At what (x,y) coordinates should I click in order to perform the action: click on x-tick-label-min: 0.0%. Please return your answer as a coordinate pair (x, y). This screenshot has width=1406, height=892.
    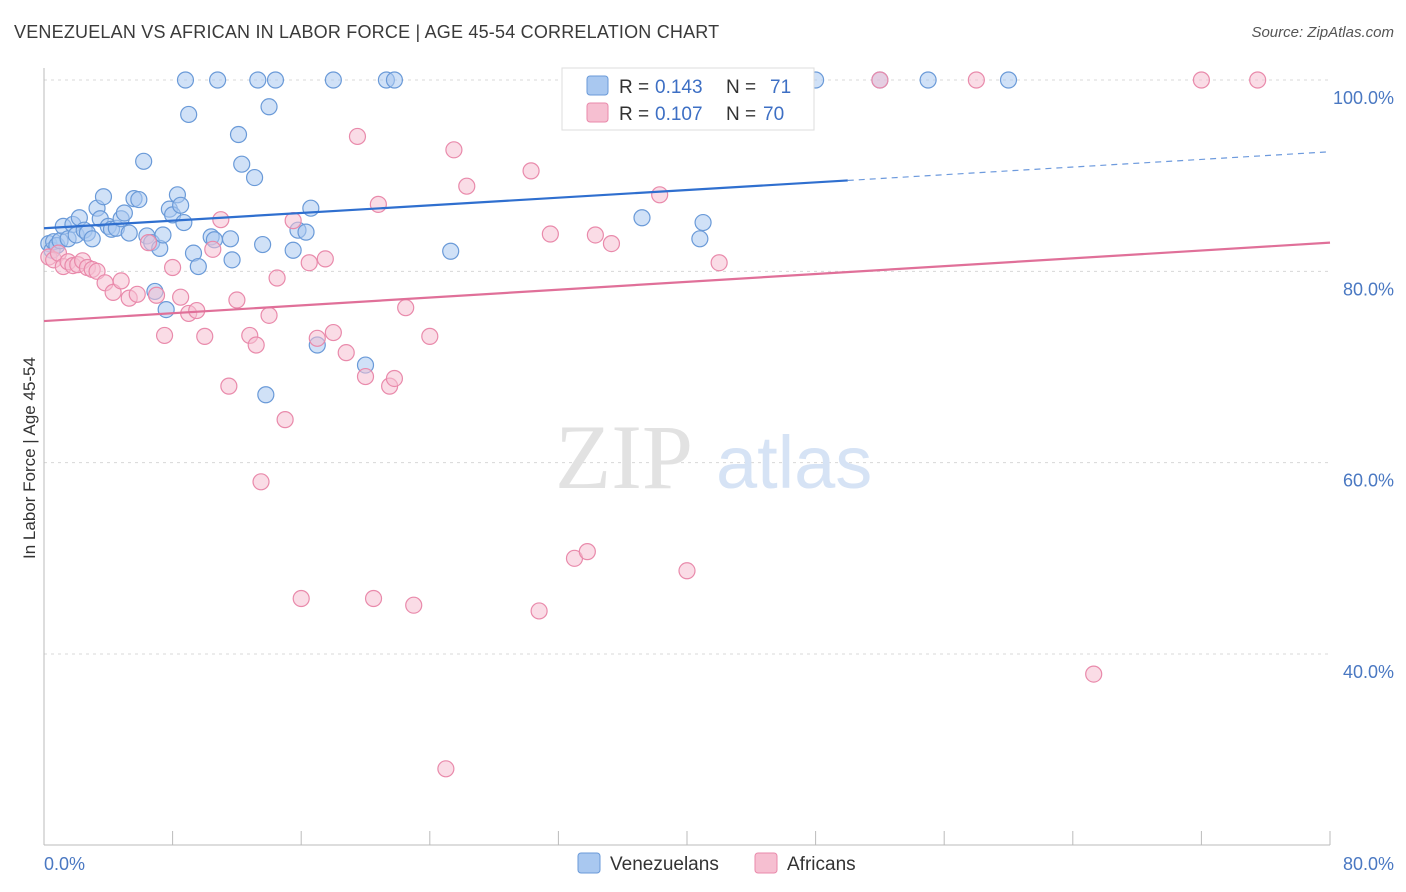
    Looking at the image, I should click on (64, 864).